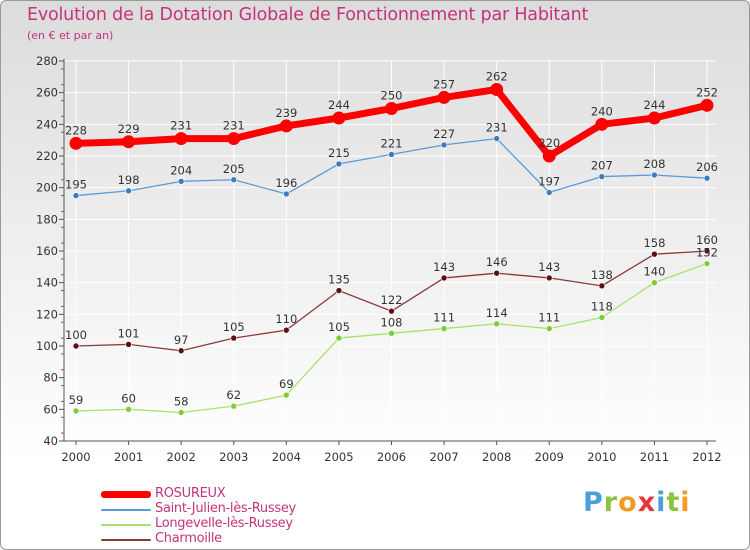 The height and width of the screenshot is (550, 750). I want to click on data-label-saint-julien-l-s-russey: 215, so click(339, 153).